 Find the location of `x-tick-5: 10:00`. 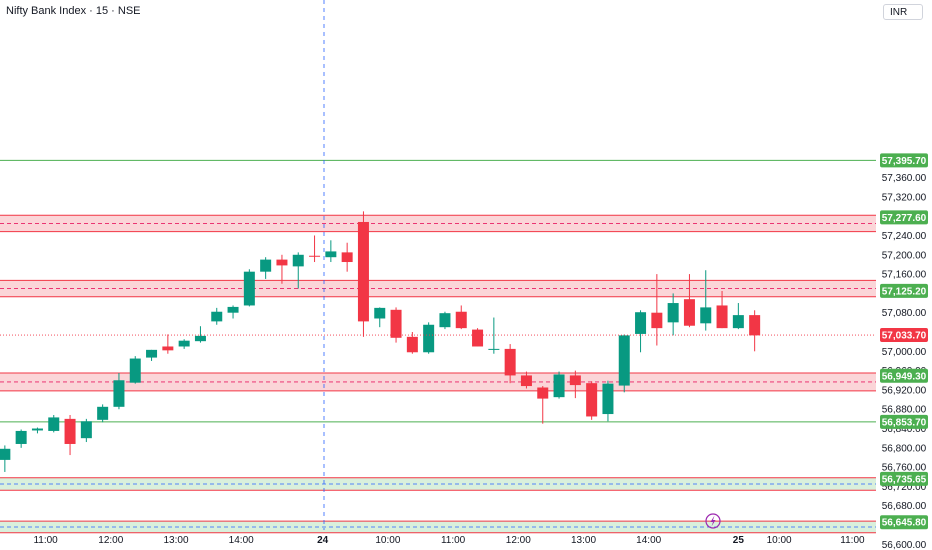

x-tick-5: 10:00 is located at coordinates (387, 540).